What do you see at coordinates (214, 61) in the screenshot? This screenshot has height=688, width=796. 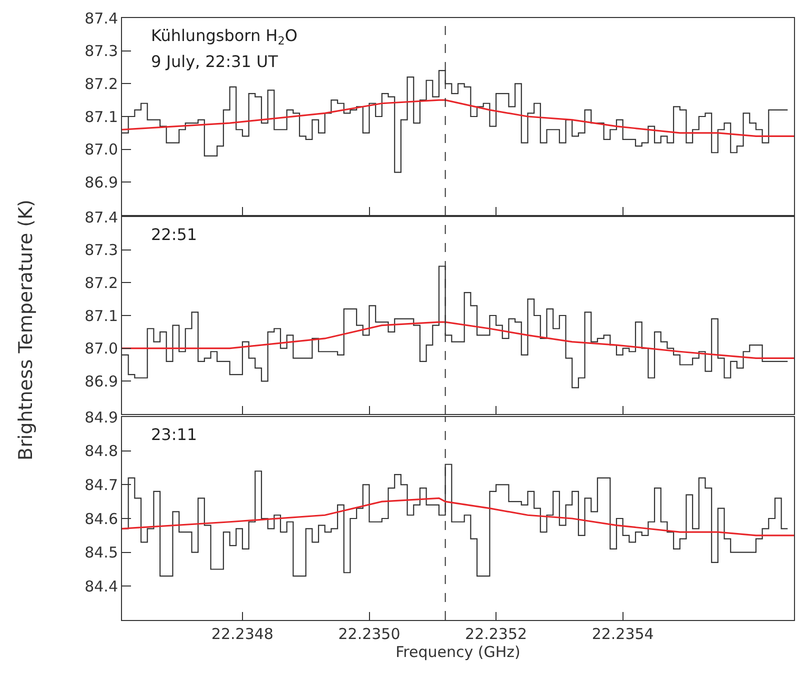 I see `annotation: 9 July, 22:31 UT` at bounding box center [214, 61].